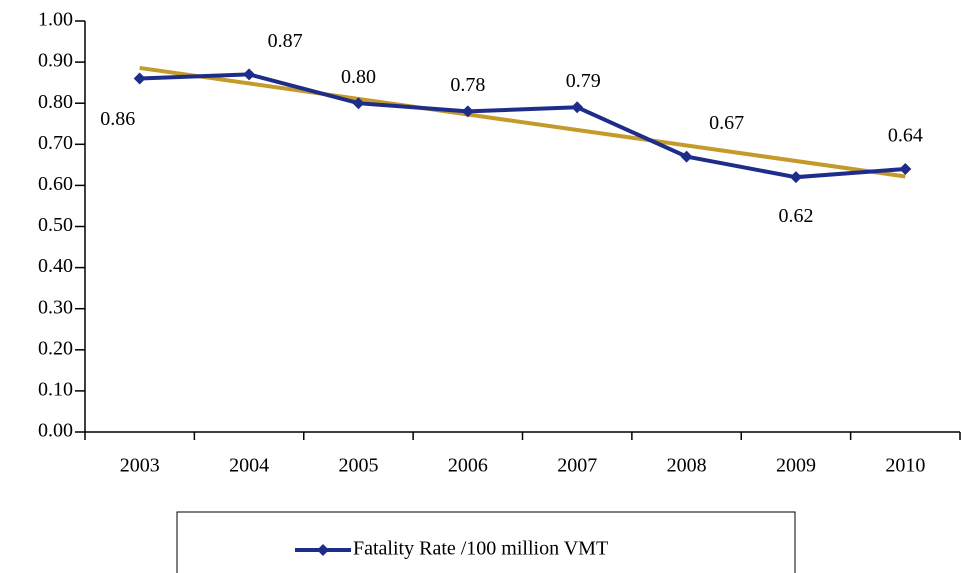  What do you see at coordinates (55, 102) in the screenshot?
I see `y-tick-label: 0.80` at bounding box center [55, 102].